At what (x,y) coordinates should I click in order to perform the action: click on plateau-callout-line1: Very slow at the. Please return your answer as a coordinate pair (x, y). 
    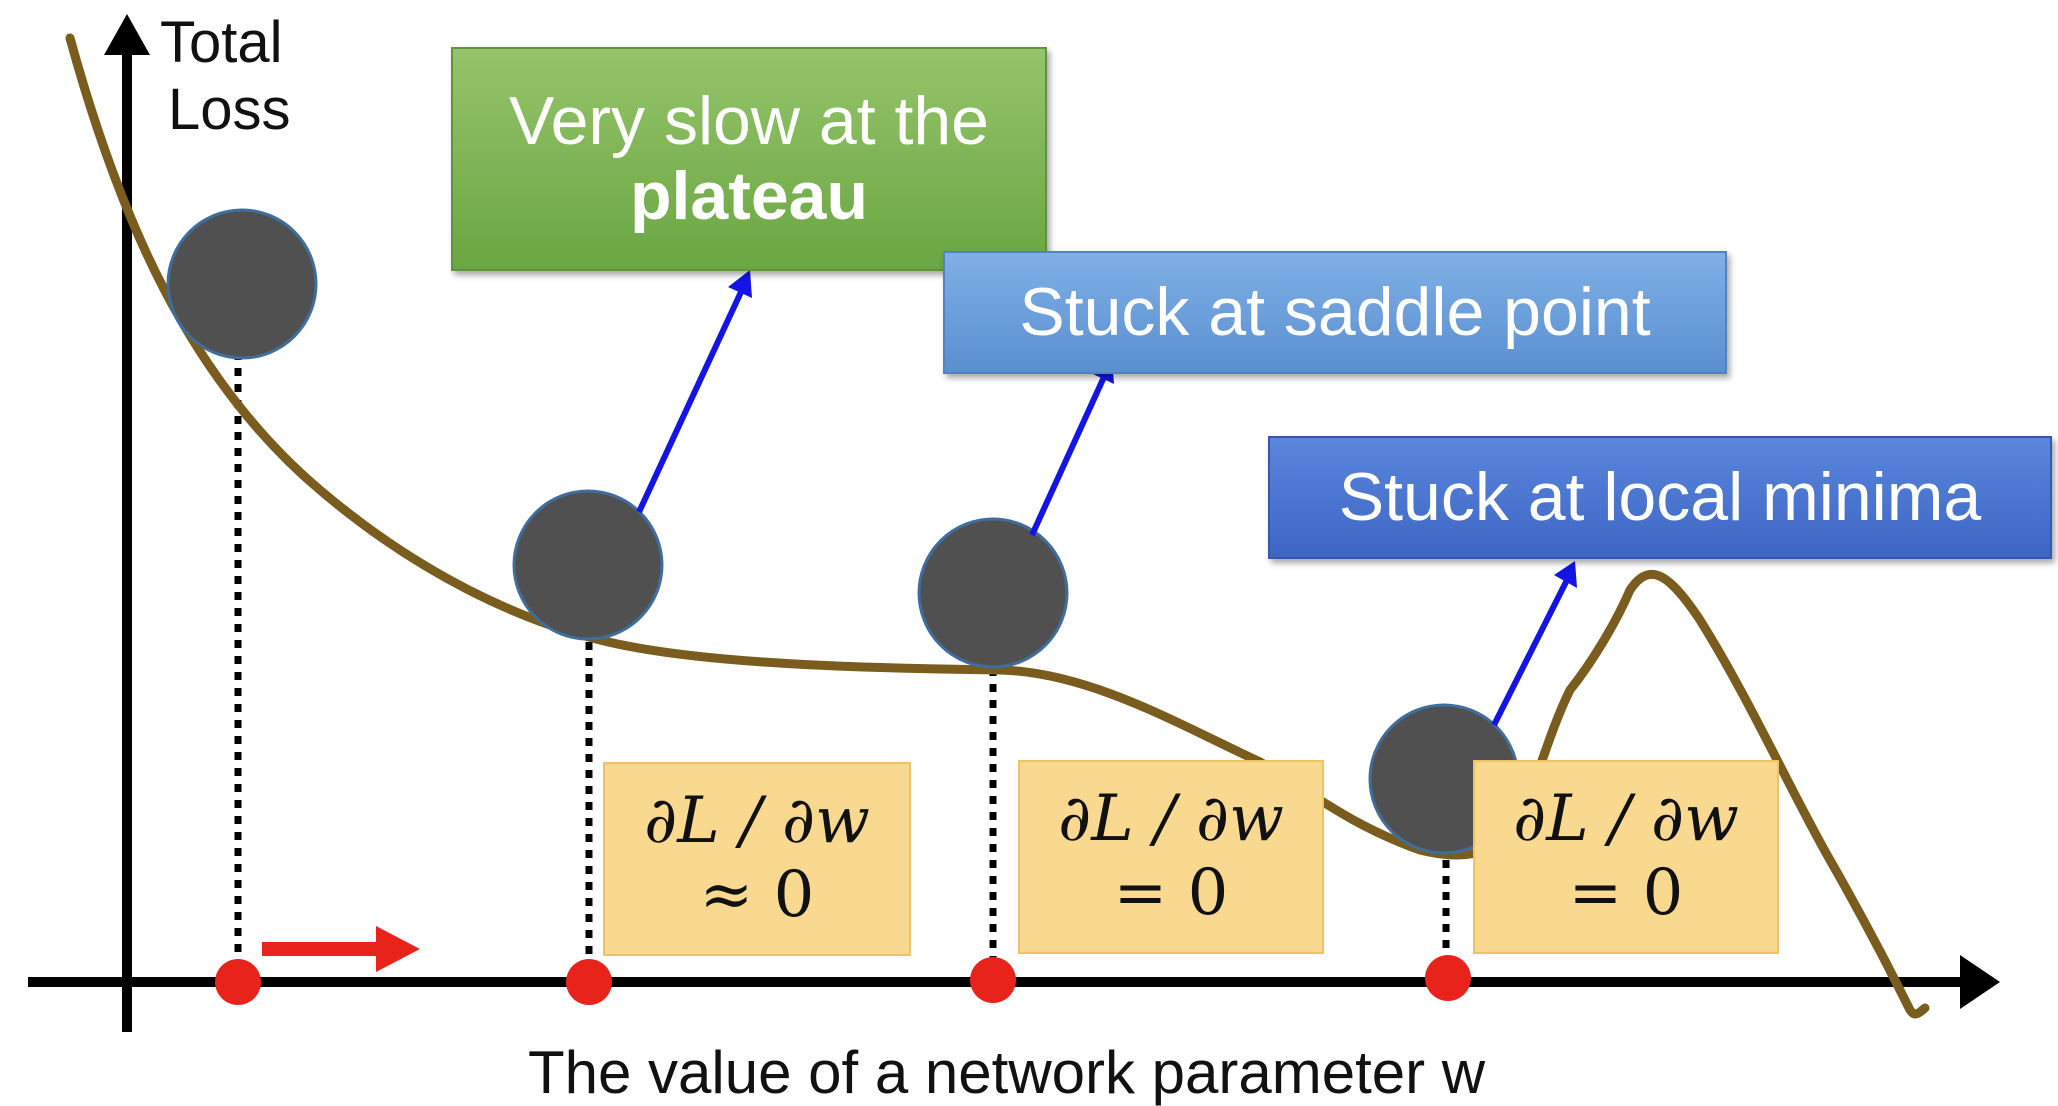
    Looking at the image, I should click on (749, 121).